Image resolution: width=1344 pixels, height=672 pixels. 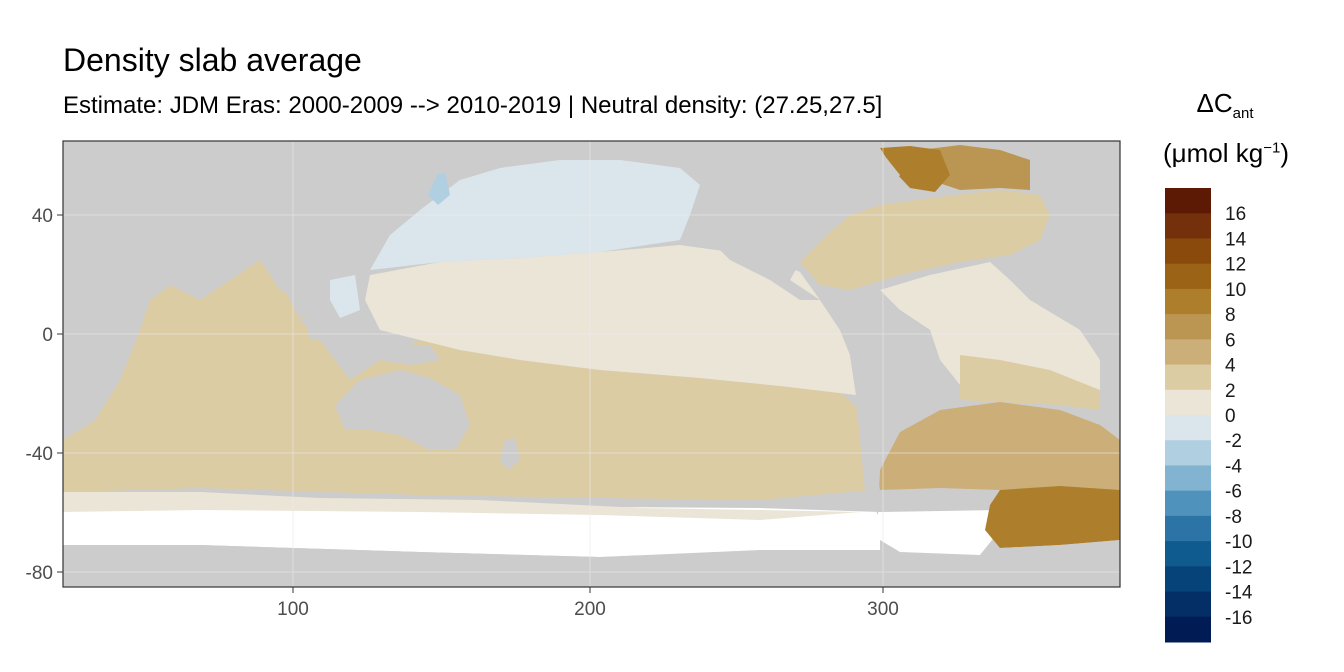 What do you see at coordinates (883, 609) in the screenshot?
I see `x-tick-label: 300` at bounding box center [883, 609].